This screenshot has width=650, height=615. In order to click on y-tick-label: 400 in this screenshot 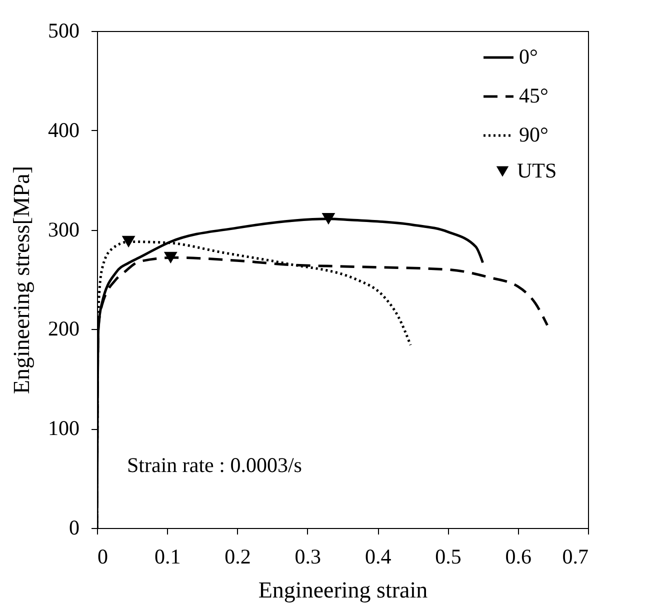, I will do `click(64, 130)`.